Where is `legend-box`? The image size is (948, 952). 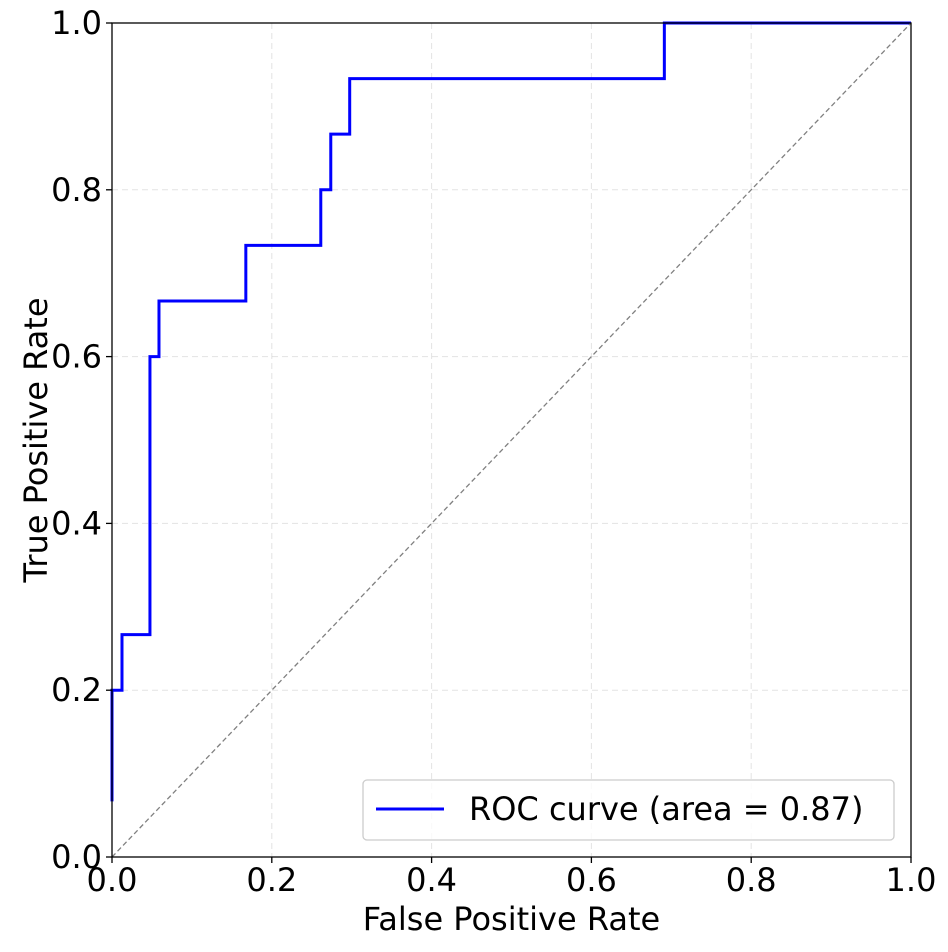 legend-box is located at coordinates (628, 810).